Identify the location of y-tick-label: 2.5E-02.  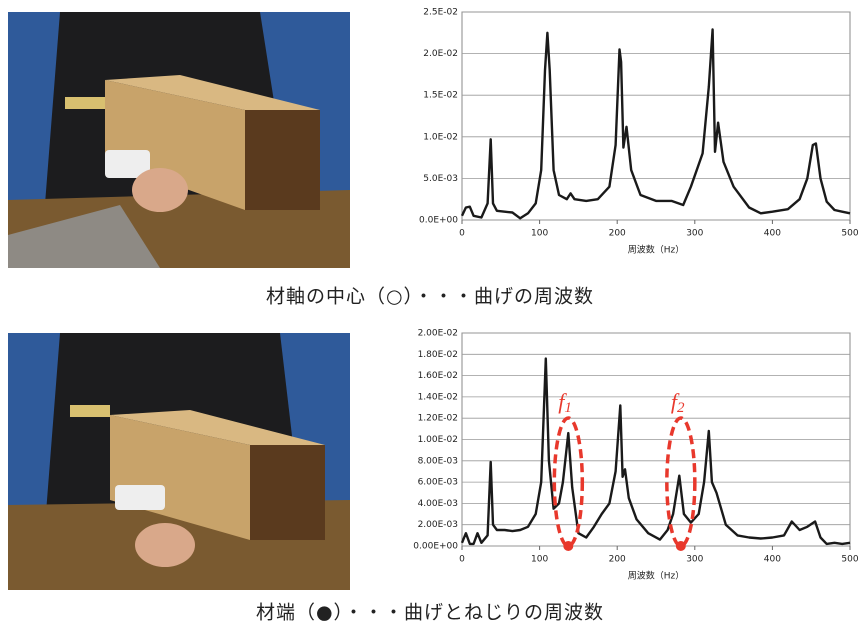
(440, 13).